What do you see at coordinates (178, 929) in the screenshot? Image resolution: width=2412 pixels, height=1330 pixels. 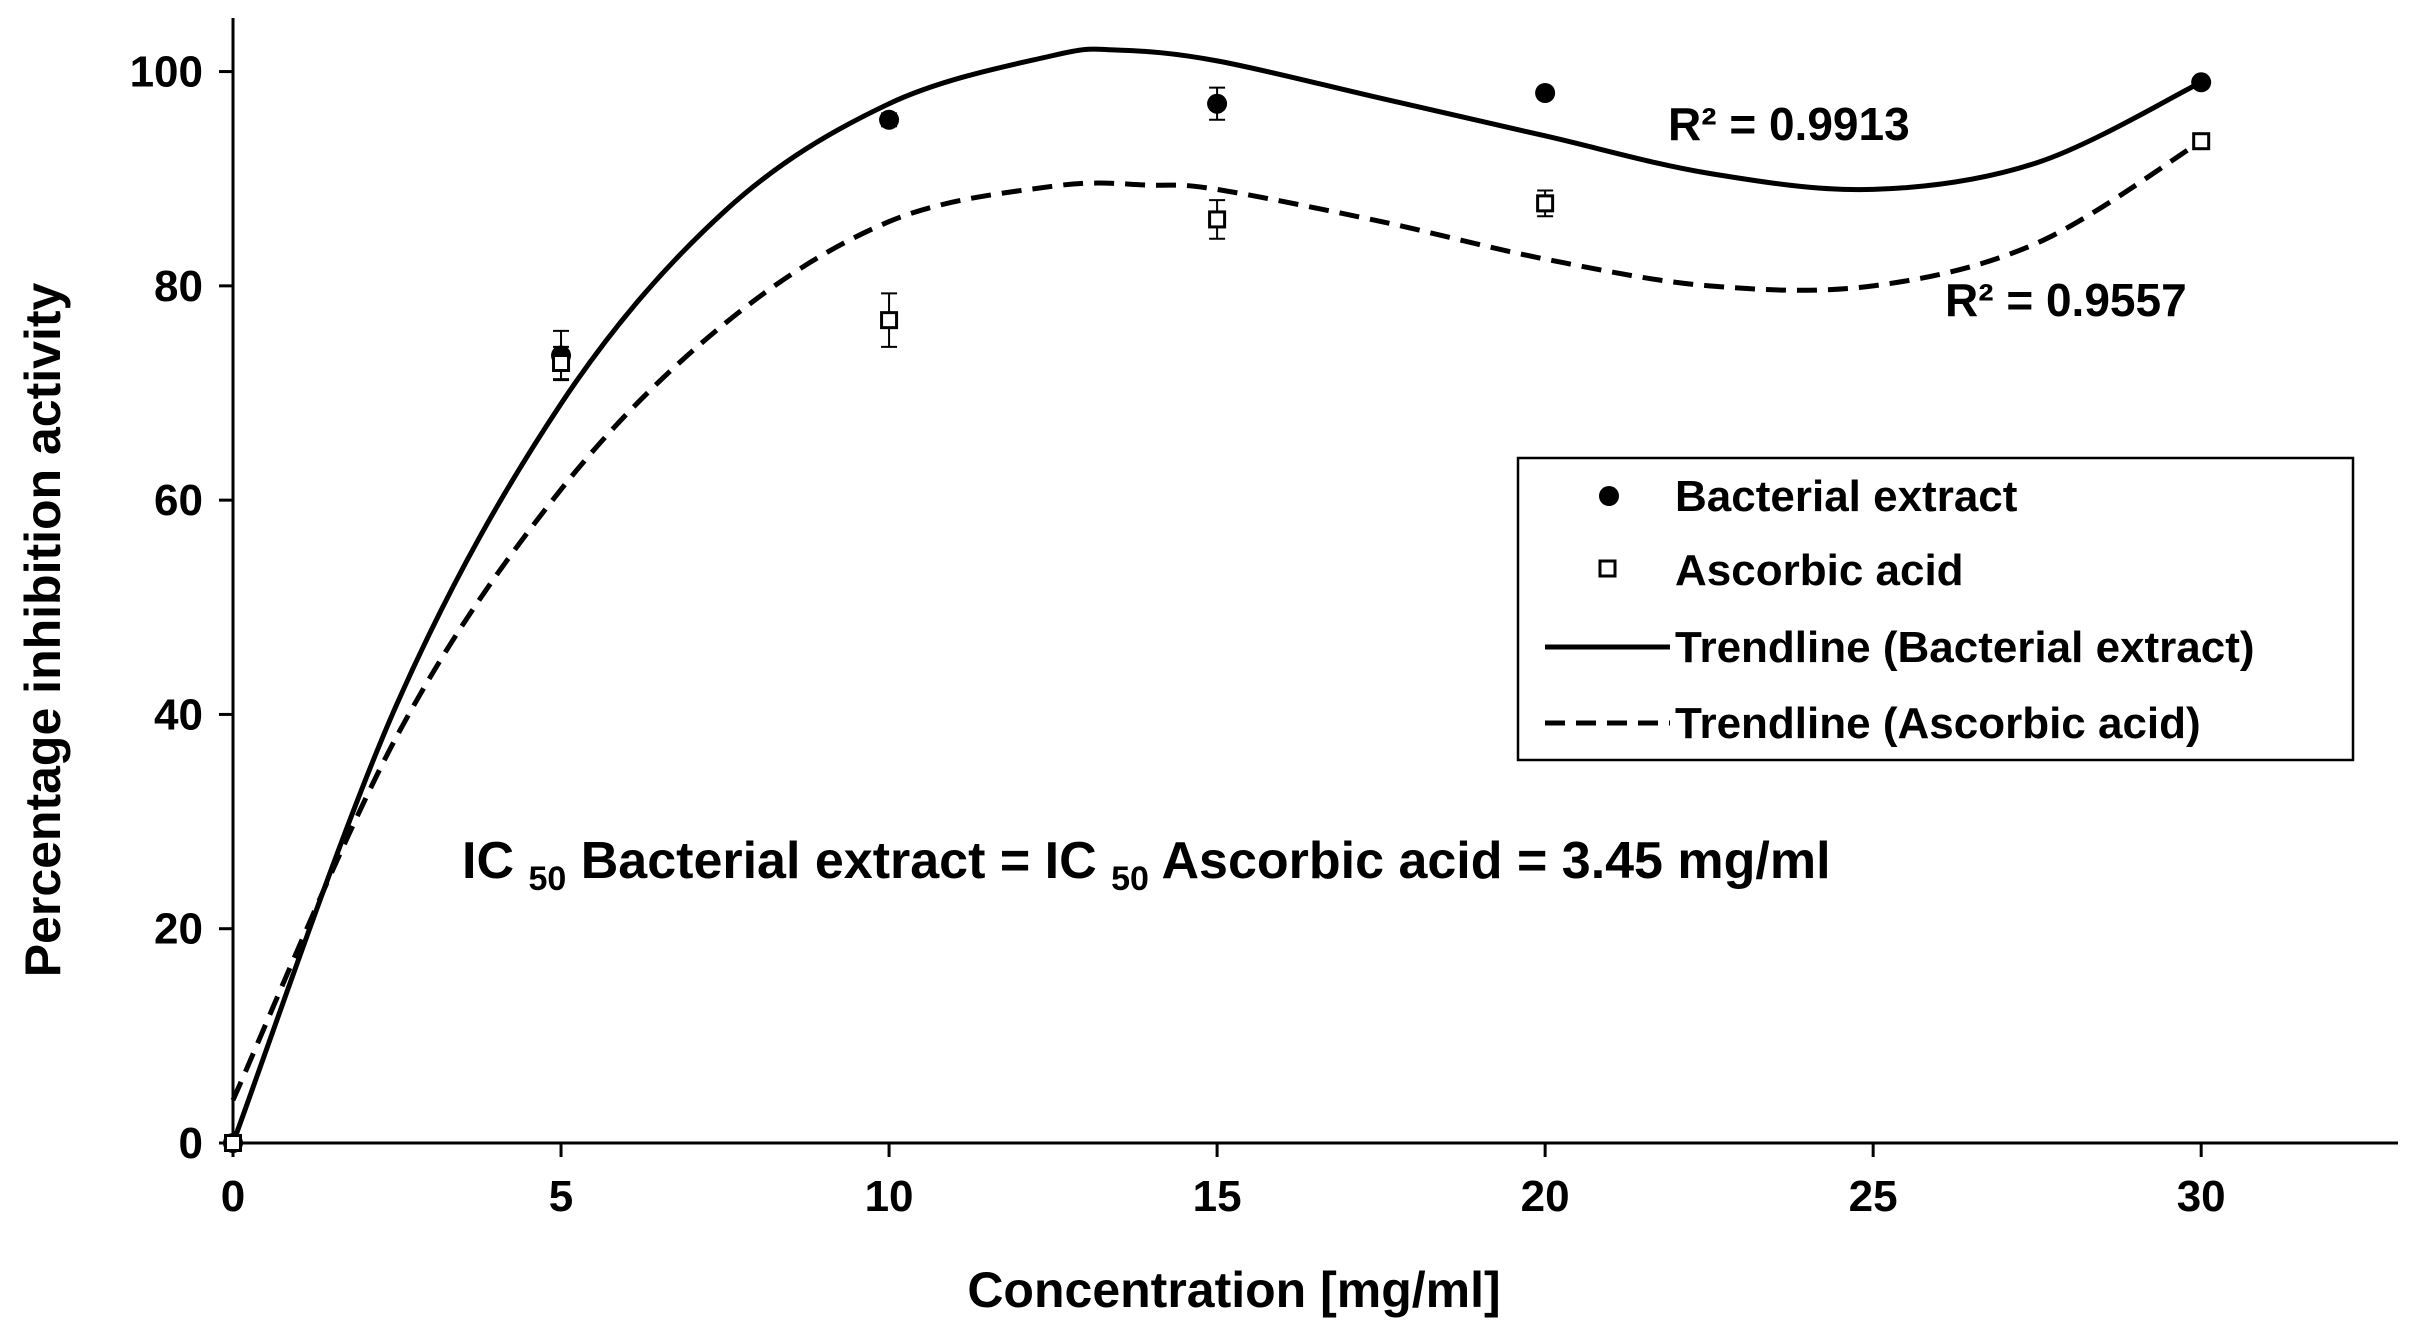 I see `y-tick-label: 20` at bounding box center [178, 929].